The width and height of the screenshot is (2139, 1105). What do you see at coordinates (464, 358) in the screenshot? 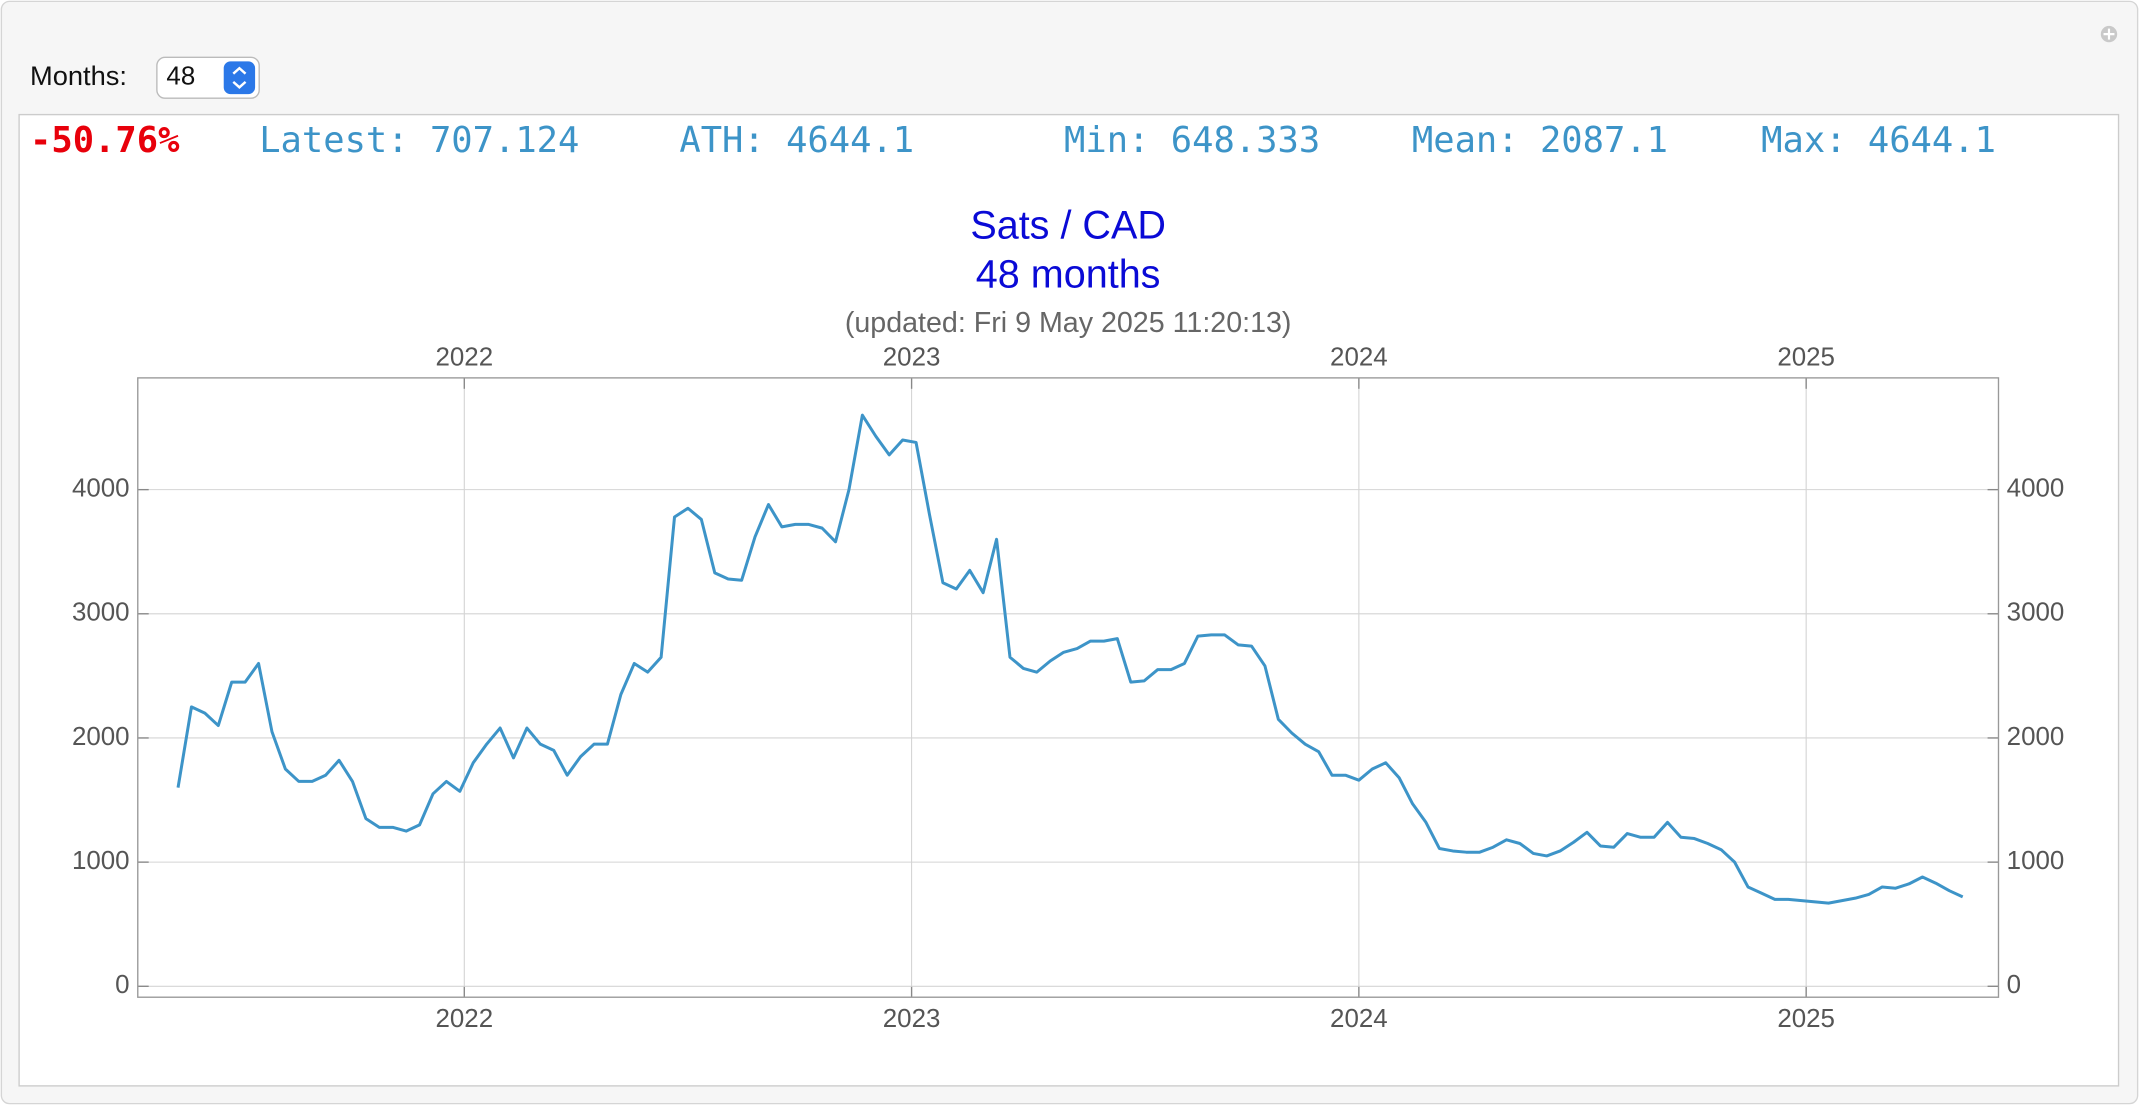
I see `x-tick-label-top: 2022` at bounding box center [464, 358].